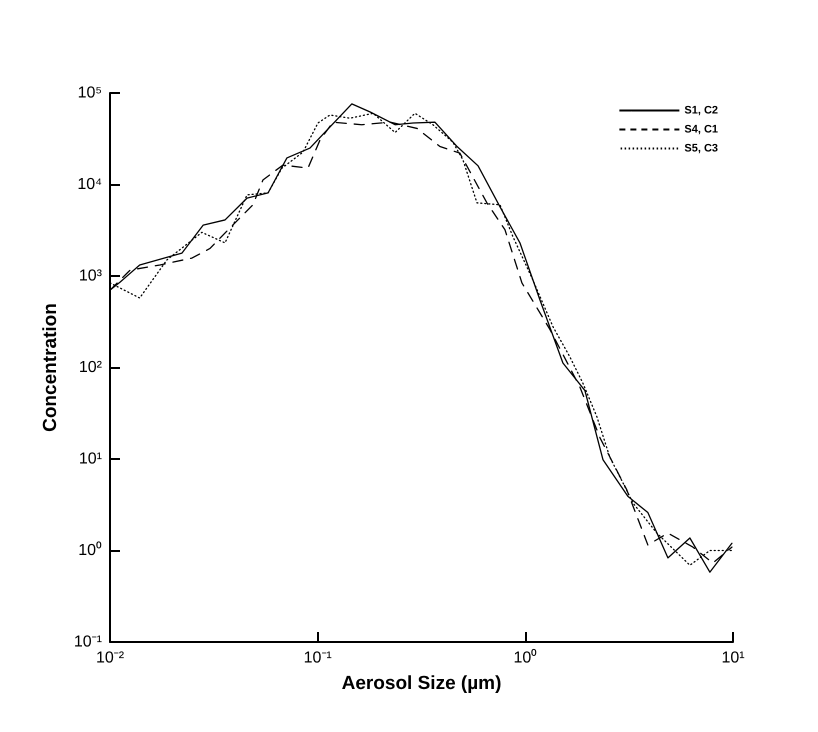 This screenshot has width=818, height=732. What do you see at coordinates (525, 657) in the screenshot?
I see `x-tick-label: 10⁰` at bounding box center [525, 657].